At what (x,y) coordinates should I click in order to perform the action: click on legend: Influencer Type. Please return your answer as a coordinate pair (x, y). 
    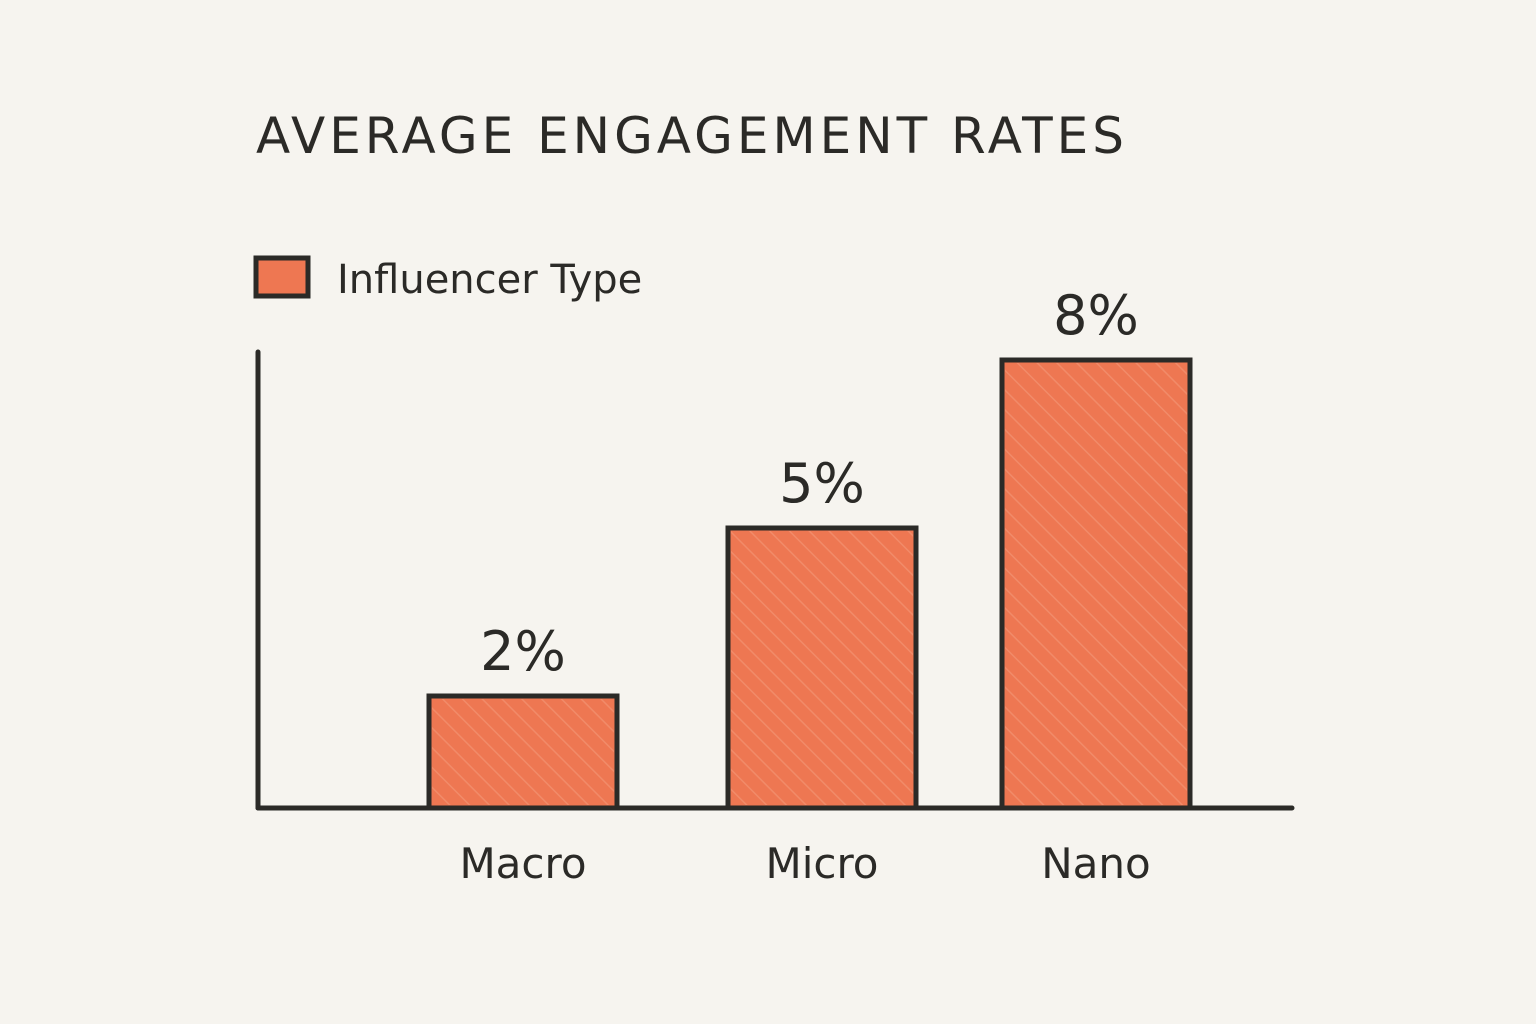
    Looking at the image, I should click on (447, 279).